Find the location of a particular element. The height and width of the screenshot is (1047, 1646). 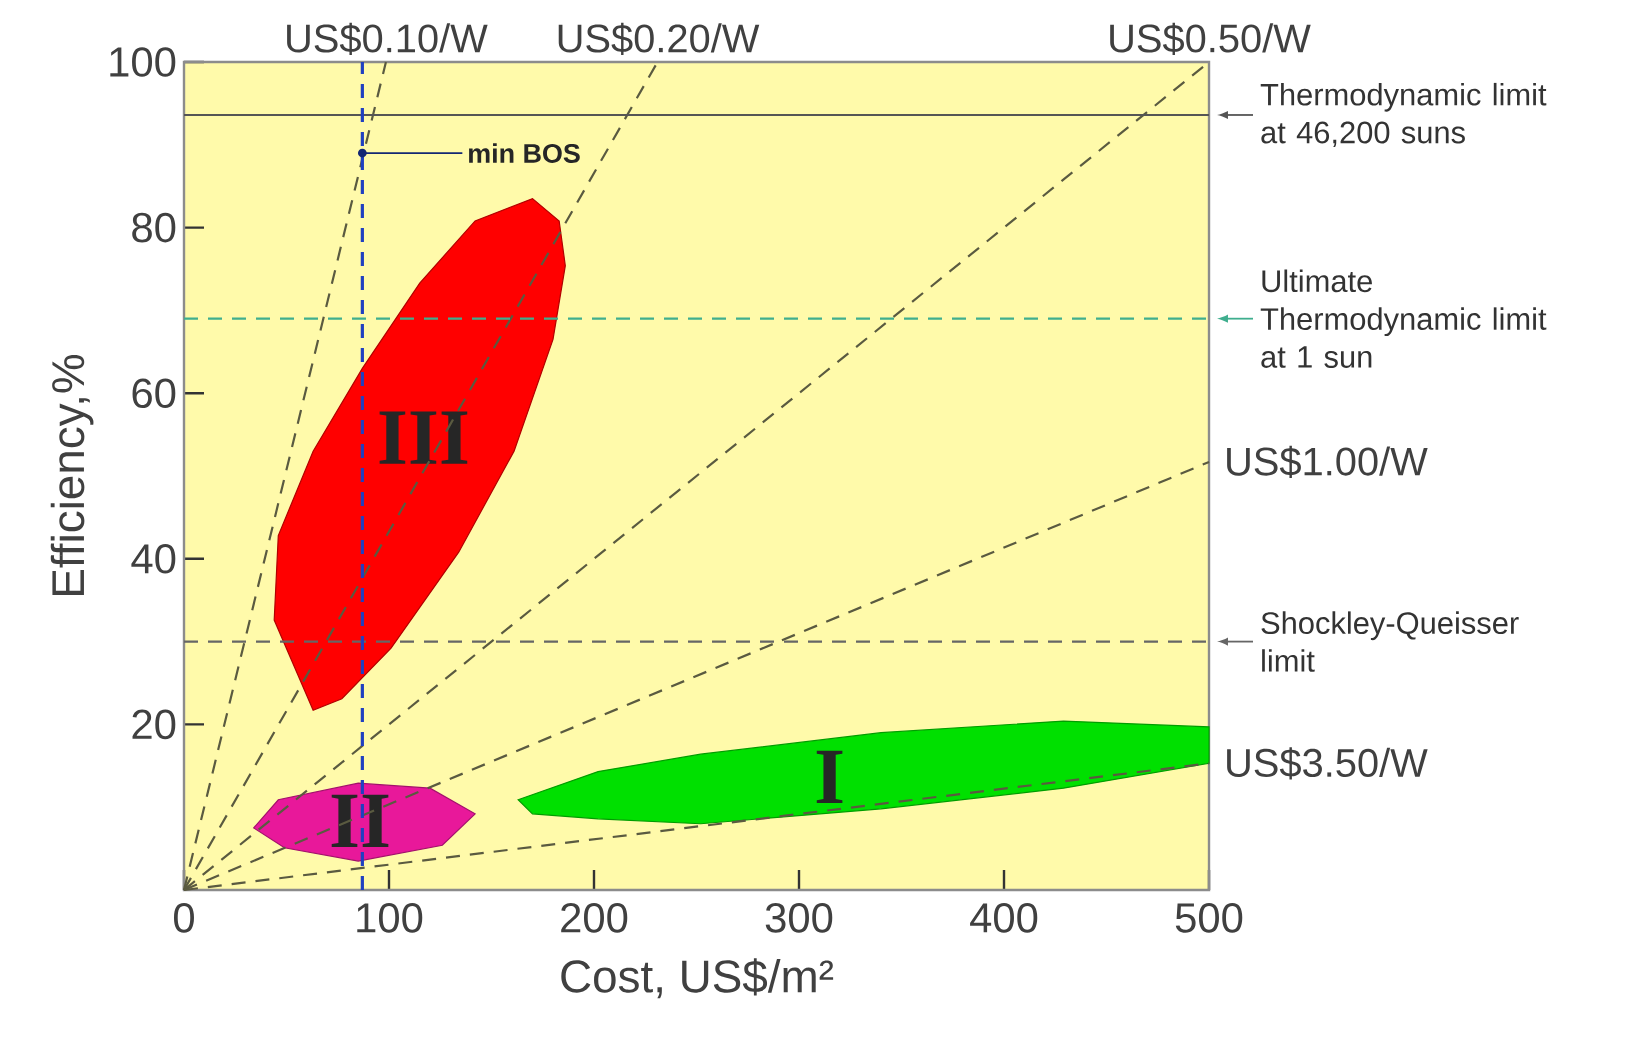

series-label: US$0.50/W is located at coordinates (1210, 38).